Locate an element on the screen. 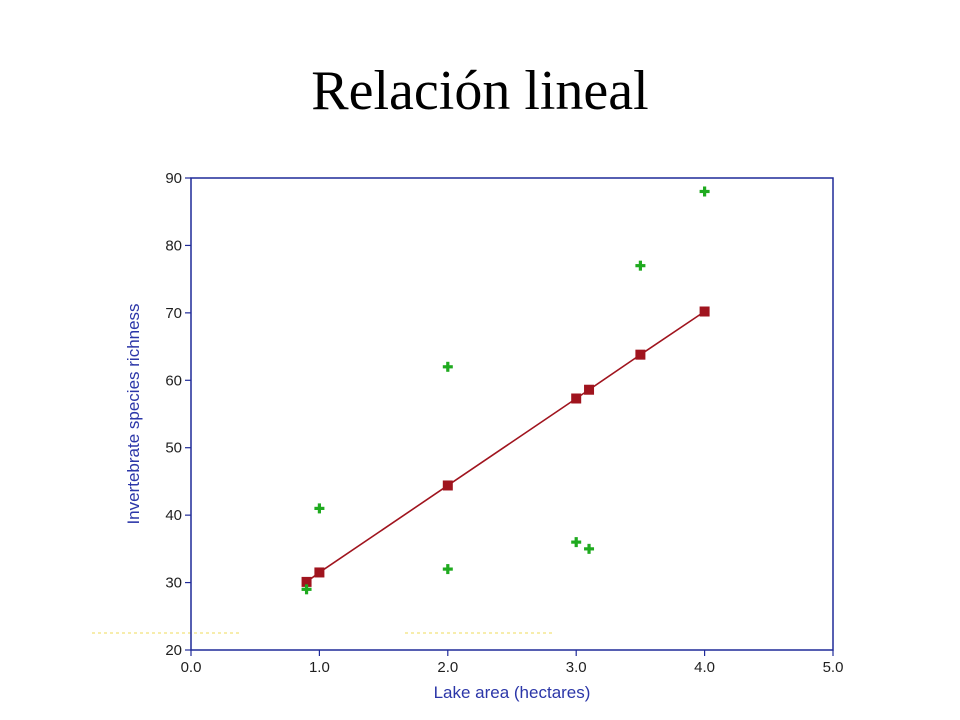 This screenshot has height=720, width=960. y-tick-label: 70 is located at coordinates (173, 313).